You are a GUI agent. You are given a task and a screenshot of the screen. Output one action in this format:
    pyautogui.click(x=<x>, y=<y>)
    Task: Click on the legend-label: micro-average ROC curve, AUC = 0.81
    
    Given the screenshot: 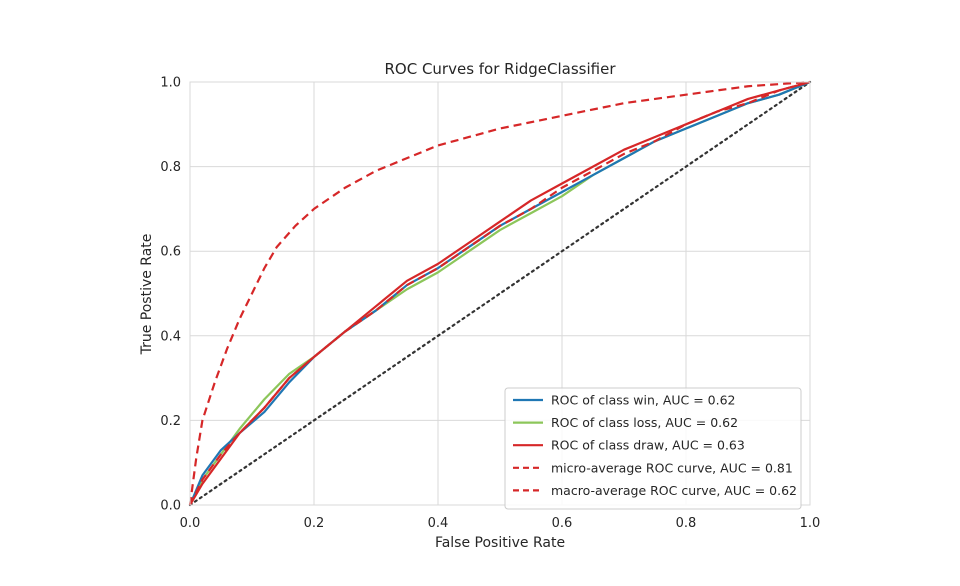 What is the action you would take?
    pyautogui.click(x=672, y=467)
    